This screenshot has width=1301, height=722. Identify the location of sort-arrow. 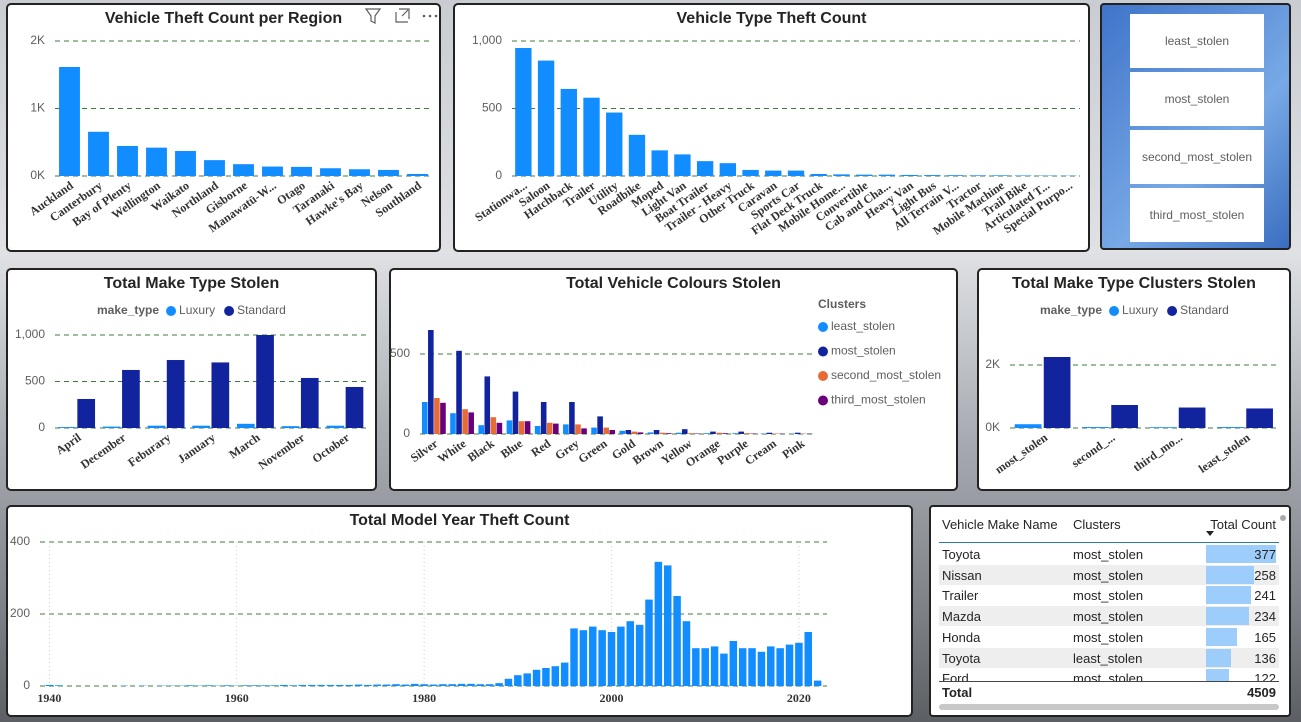
(1210, 533).